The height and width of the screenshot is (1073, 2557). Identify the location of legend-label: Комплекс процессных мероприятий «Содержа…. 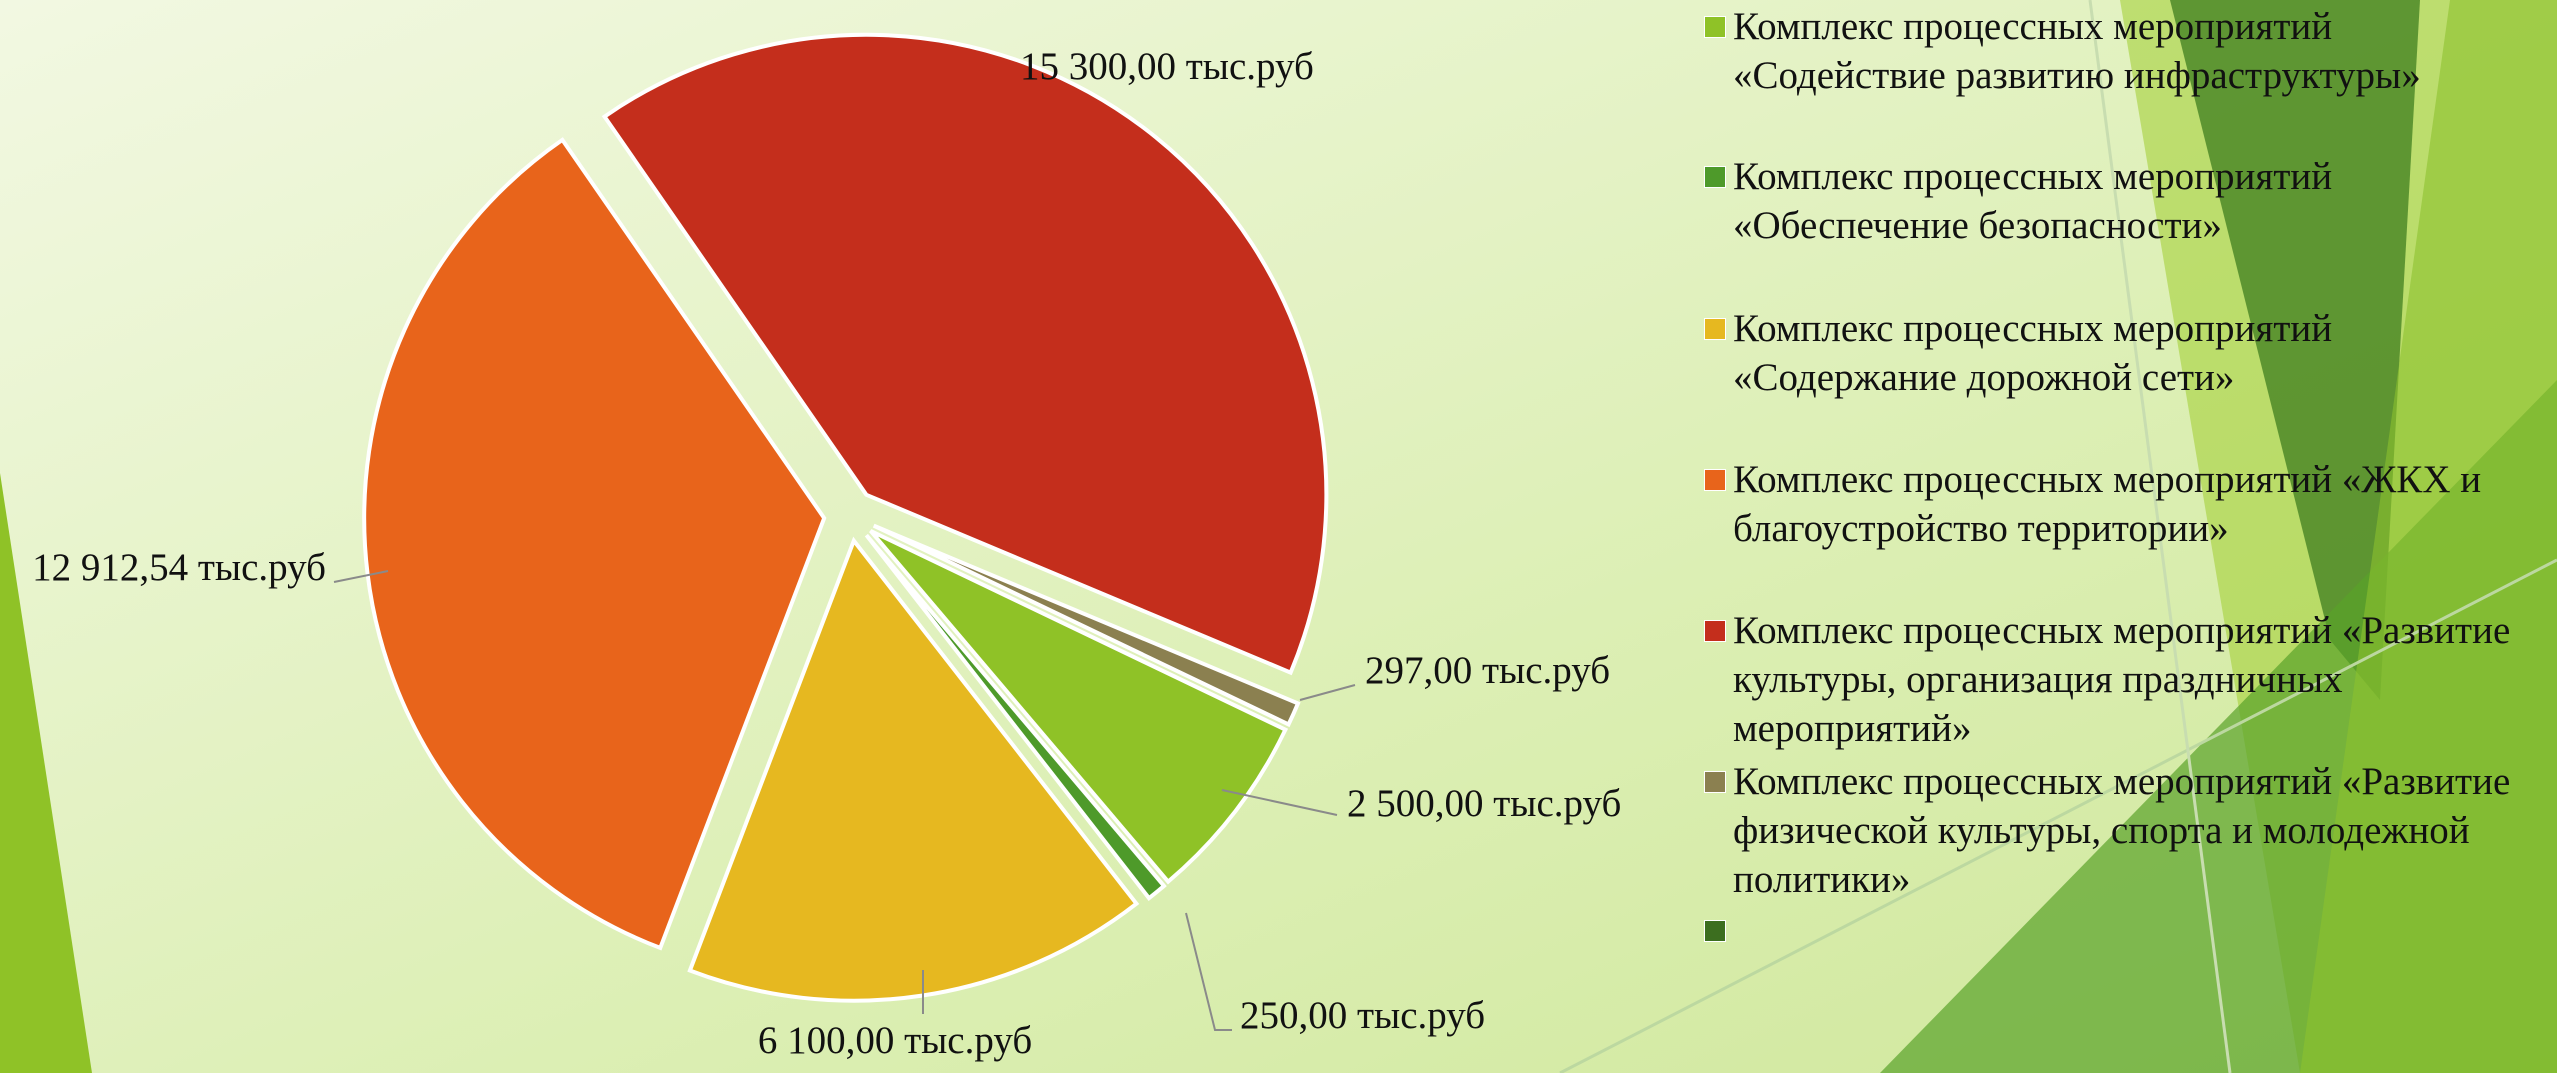
(2033, 353).